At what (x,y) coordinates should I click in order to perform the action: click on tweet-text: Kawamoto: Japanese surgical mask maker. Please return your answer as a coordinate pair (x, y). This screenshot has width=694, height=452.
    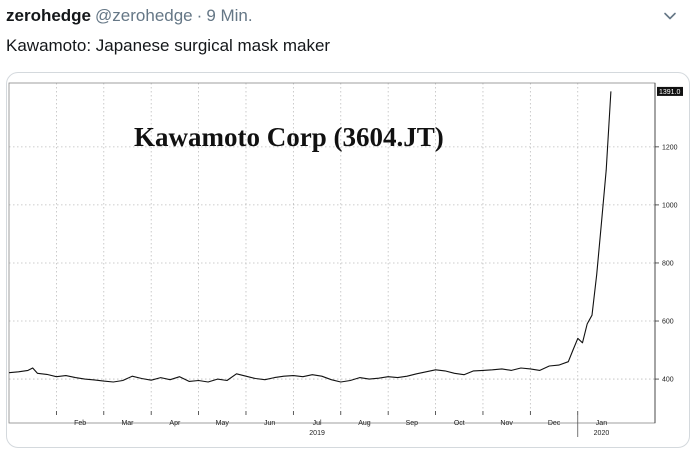
    Looking at the image, I should click on (168, 45).